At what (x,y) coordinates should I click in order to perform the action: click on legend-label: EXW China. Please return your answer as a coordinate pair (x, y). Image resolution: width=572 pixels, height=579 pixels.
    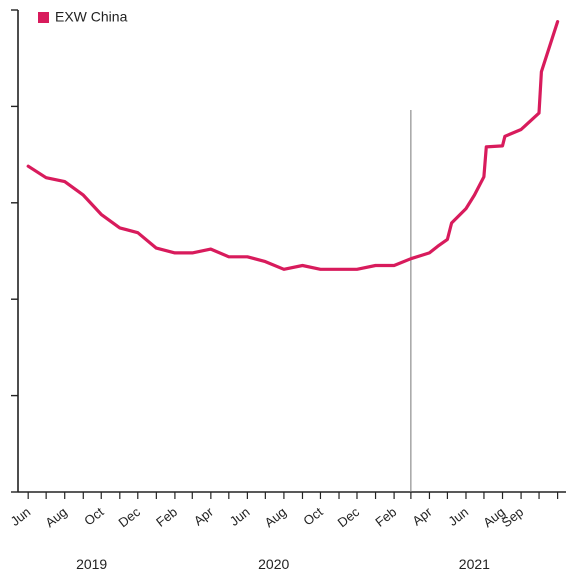
    Looking at the image, I should click on (91, 17).